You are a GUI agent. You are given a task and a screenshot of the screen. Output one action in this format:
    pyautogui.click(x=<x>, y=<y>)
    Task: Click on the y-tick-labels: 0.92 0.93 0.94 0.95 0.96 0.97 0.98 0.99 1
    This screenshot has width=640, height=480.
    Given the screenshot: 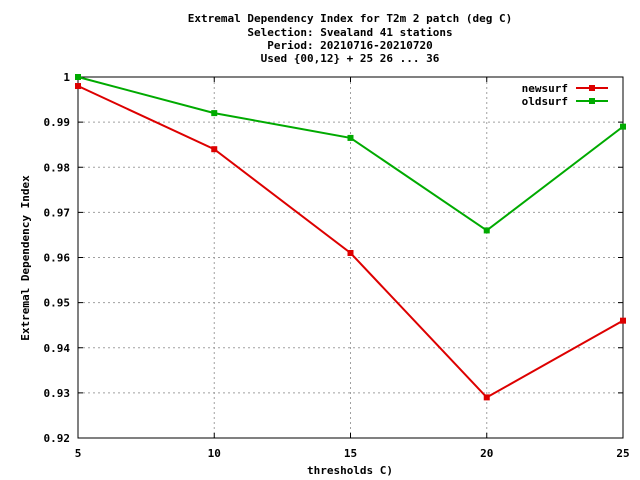 What is the action you would take?
    pyautogui.click(x=57, y=258)
    